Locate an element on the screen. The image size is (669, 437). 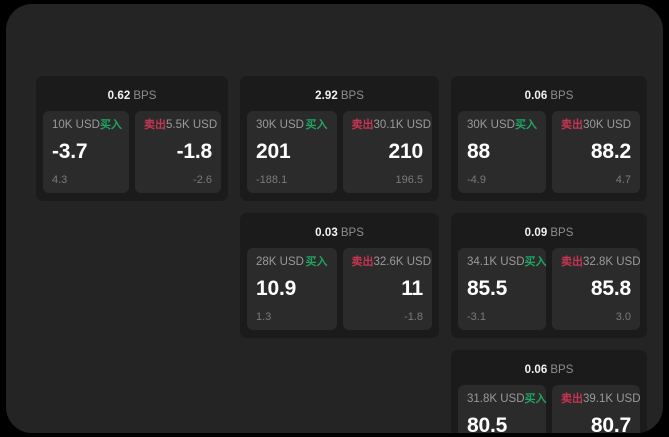
quote-card: 0.06 BPS 30K USD 买入 88 -4.9 卖出 30K USD 88.2 4.7 is located at coordinates (549, 138).